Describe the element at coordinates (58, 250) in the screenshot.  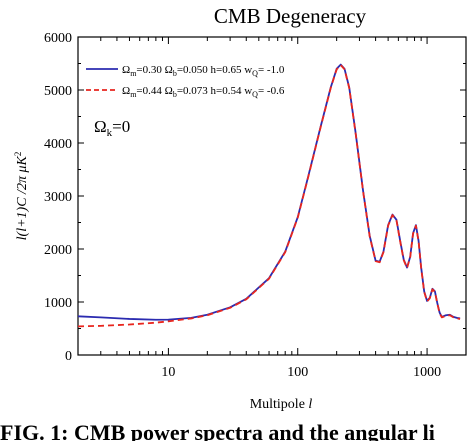
I see `y-tick-label: 2000` at that location.